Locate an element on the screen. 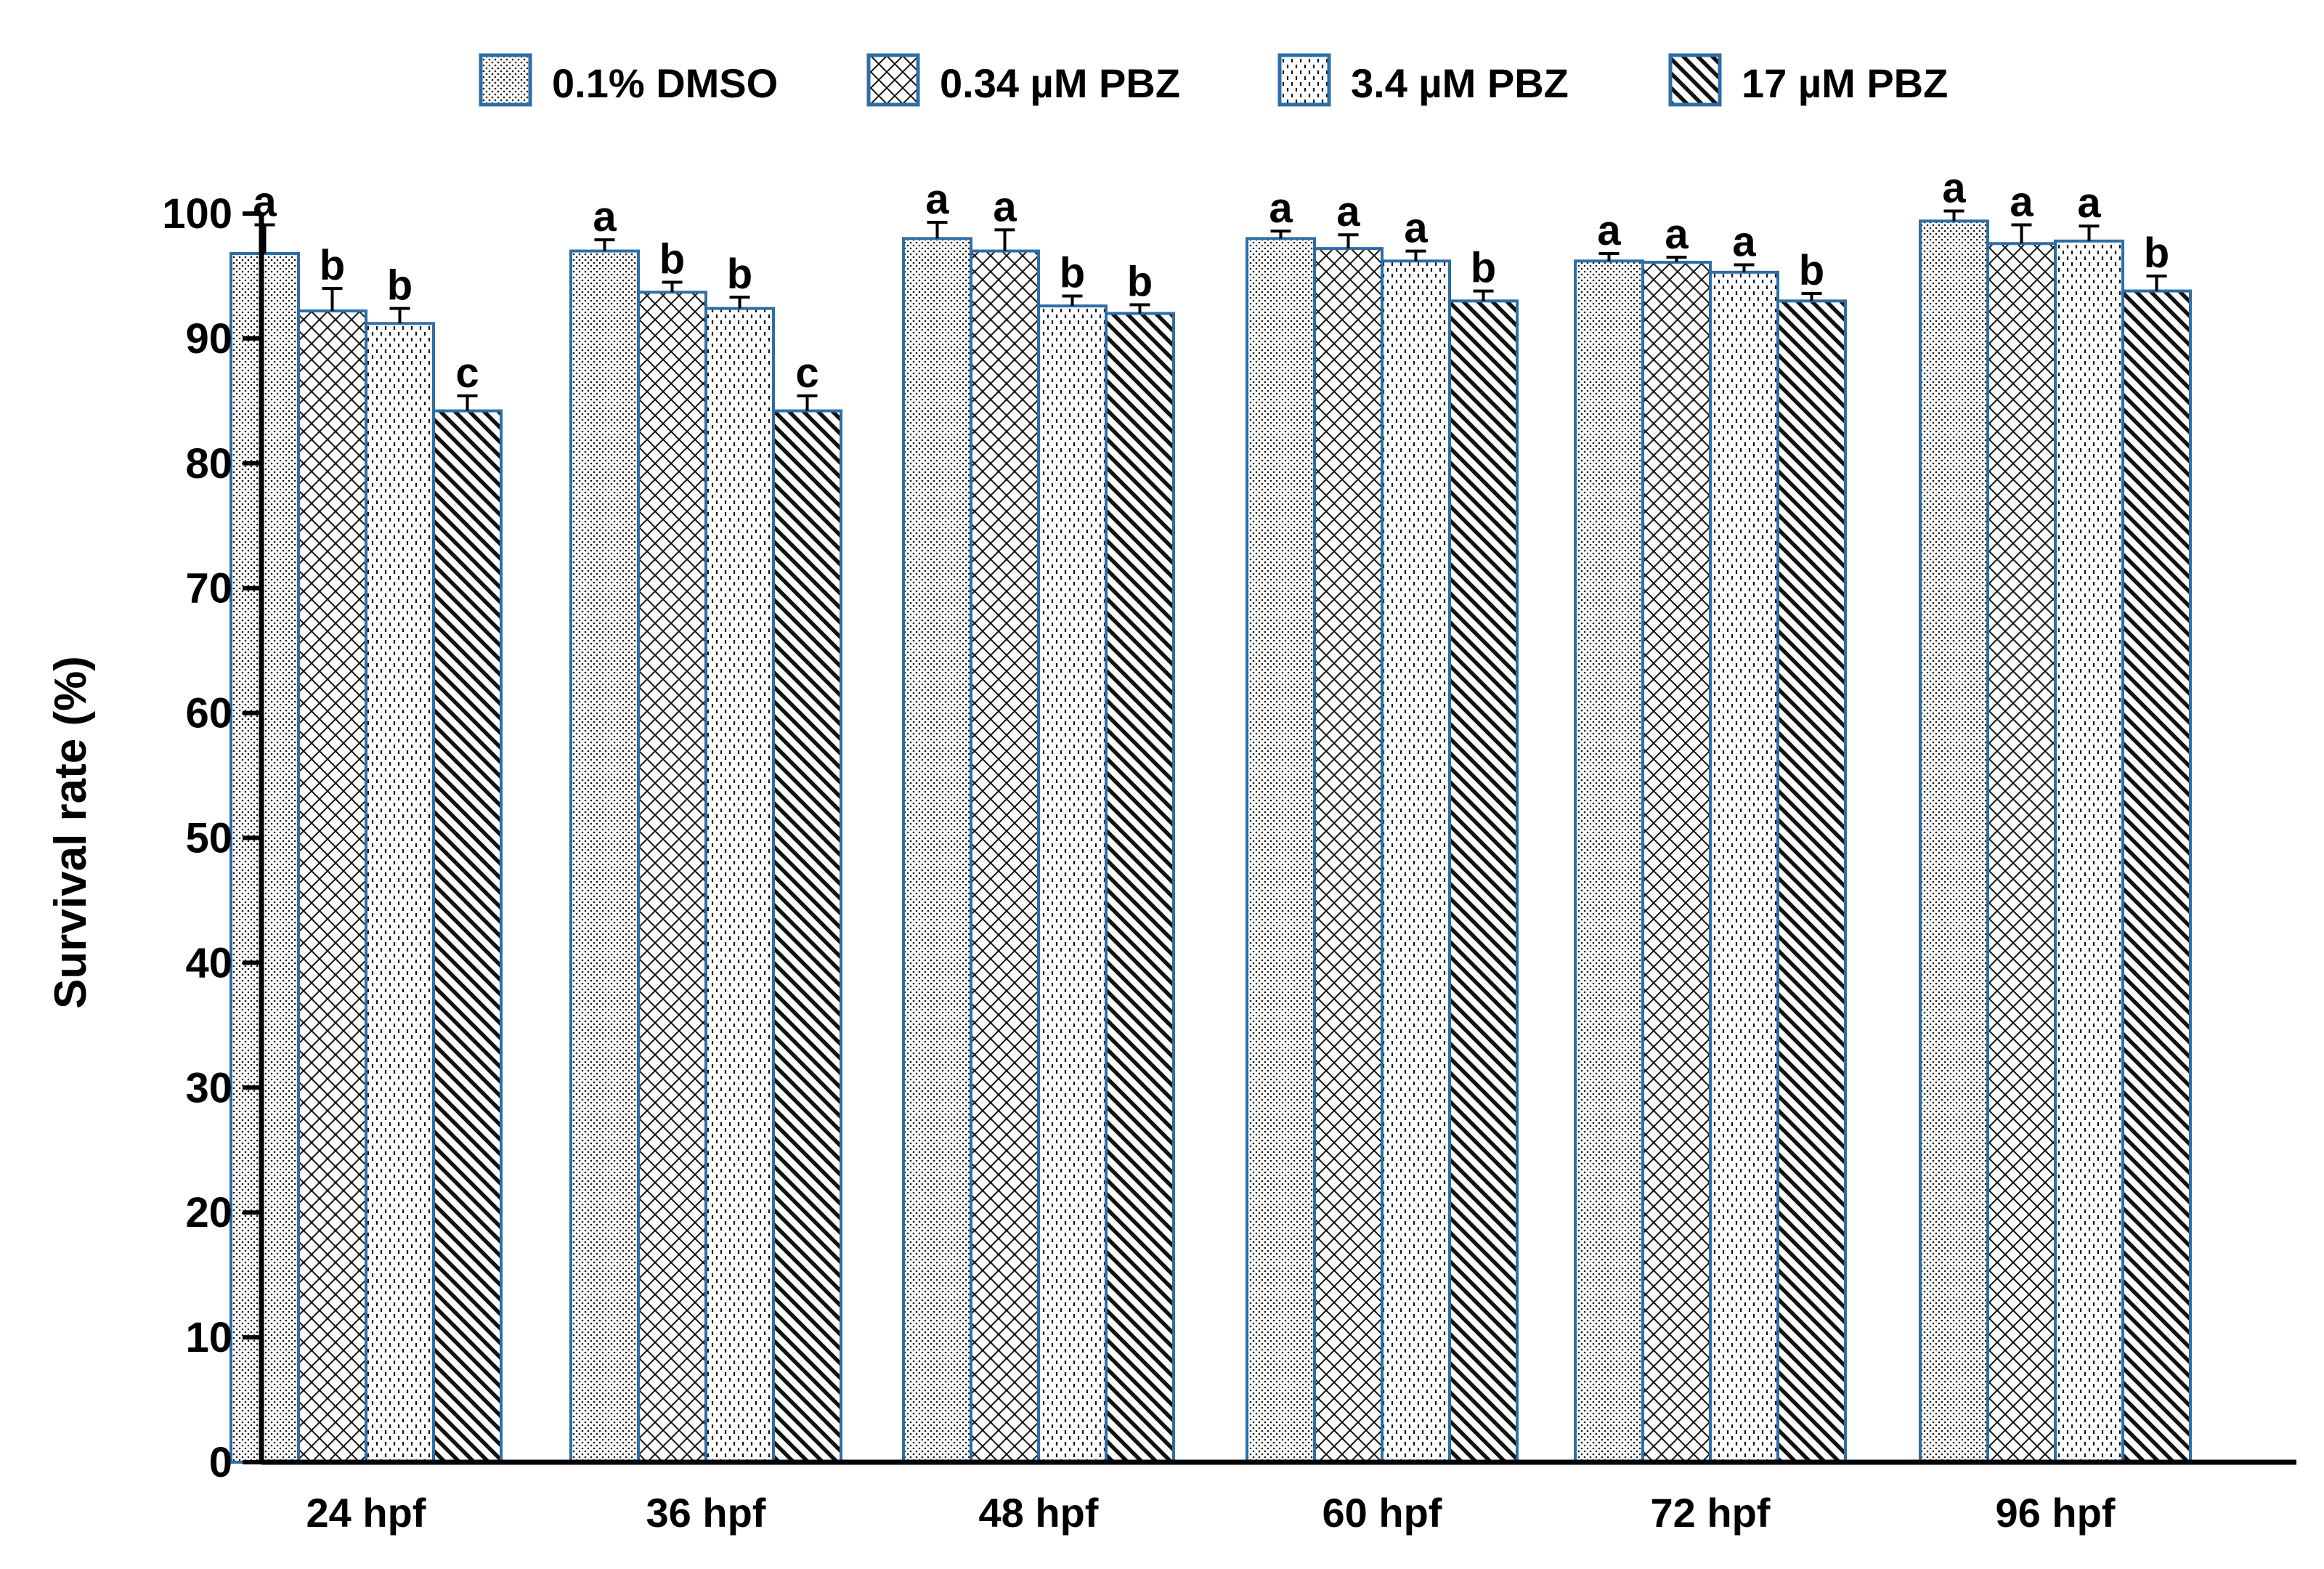  legend-item: 17 µM PBZ is located at coordinates (1808, 80).